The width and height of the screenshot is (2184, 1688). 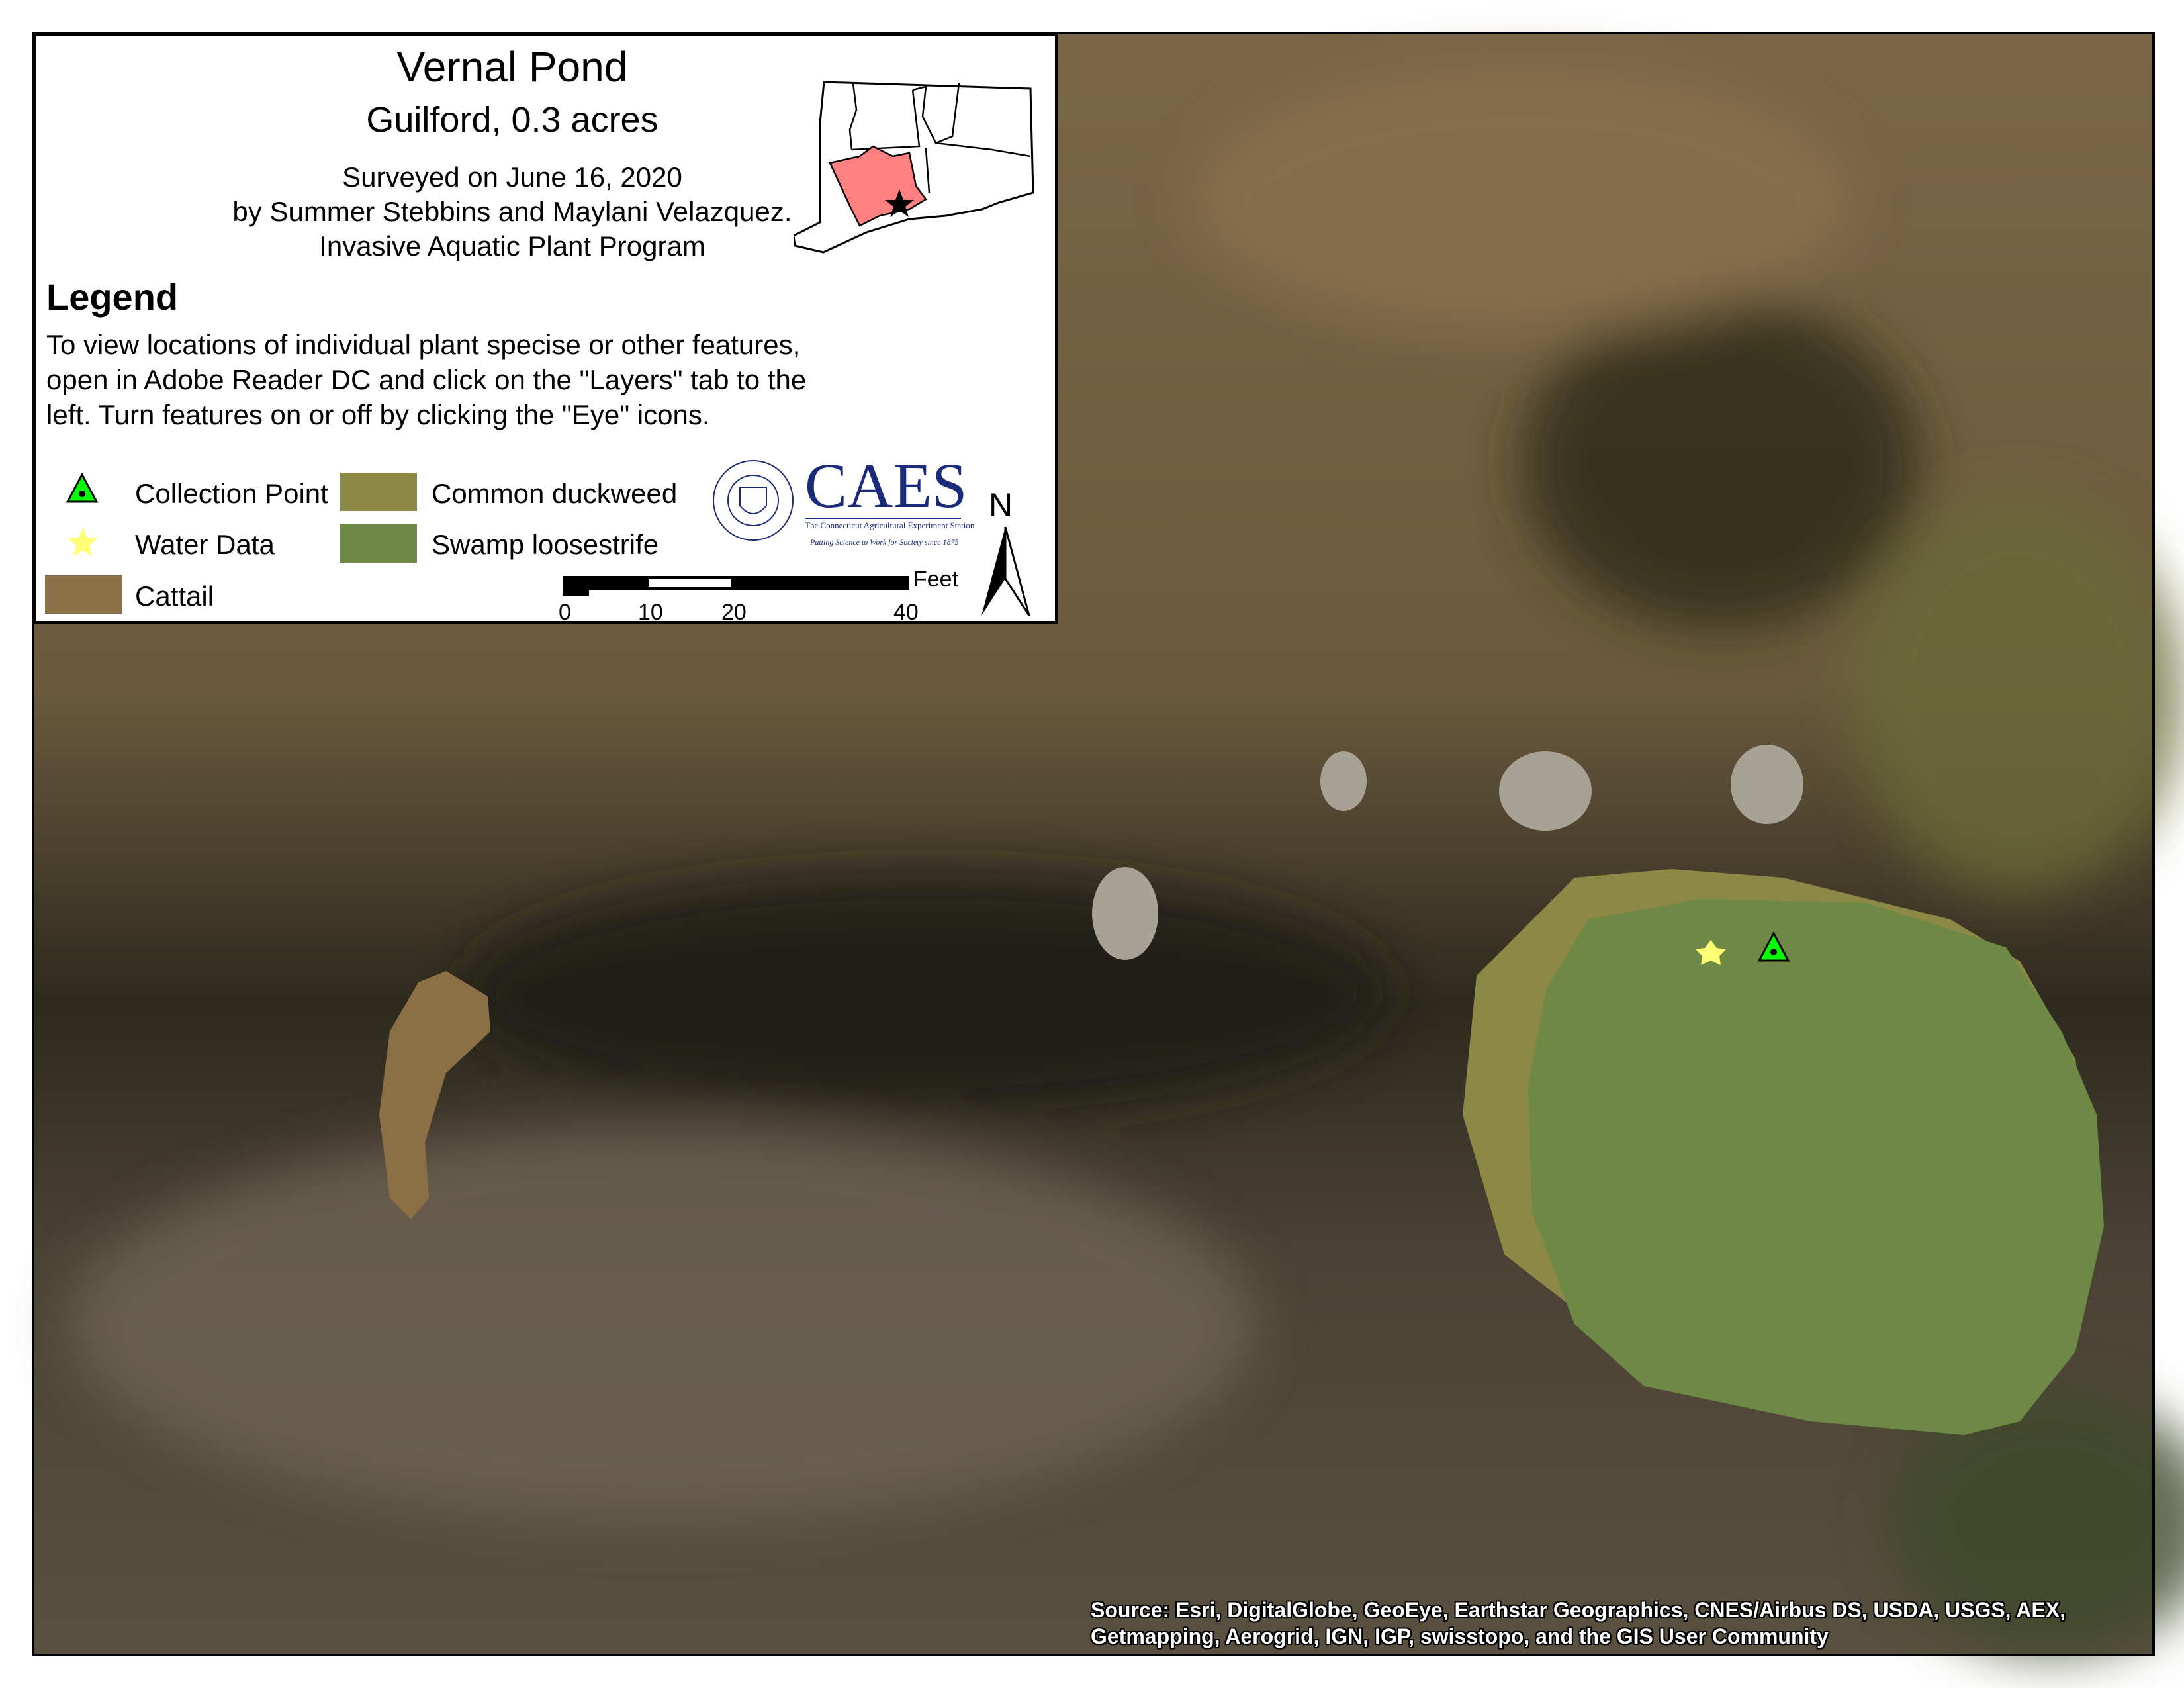 What do you see at coordinates (1816, 1167) in the screenshot?
I see `swamp-loosestrife-polygon` at bounding box center [1816, 1167].